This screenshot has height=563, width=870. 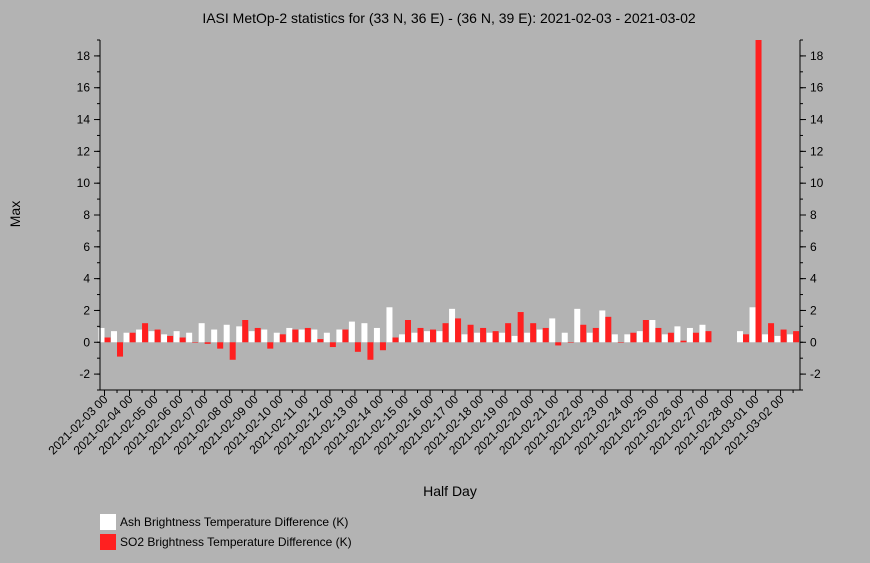 What do you see at coordinates (813, 342) in the screenshot?
I see `y-tick-label-right: 0` at bounding box center [813, 342].